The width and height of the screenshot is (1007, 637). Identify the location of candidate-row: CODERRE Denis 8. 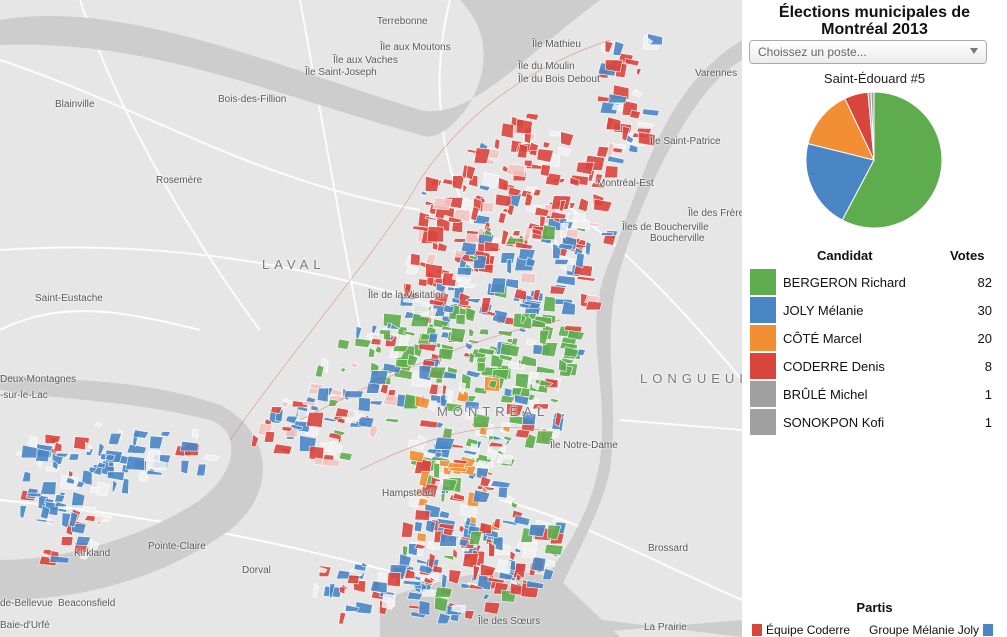
(871, 366).